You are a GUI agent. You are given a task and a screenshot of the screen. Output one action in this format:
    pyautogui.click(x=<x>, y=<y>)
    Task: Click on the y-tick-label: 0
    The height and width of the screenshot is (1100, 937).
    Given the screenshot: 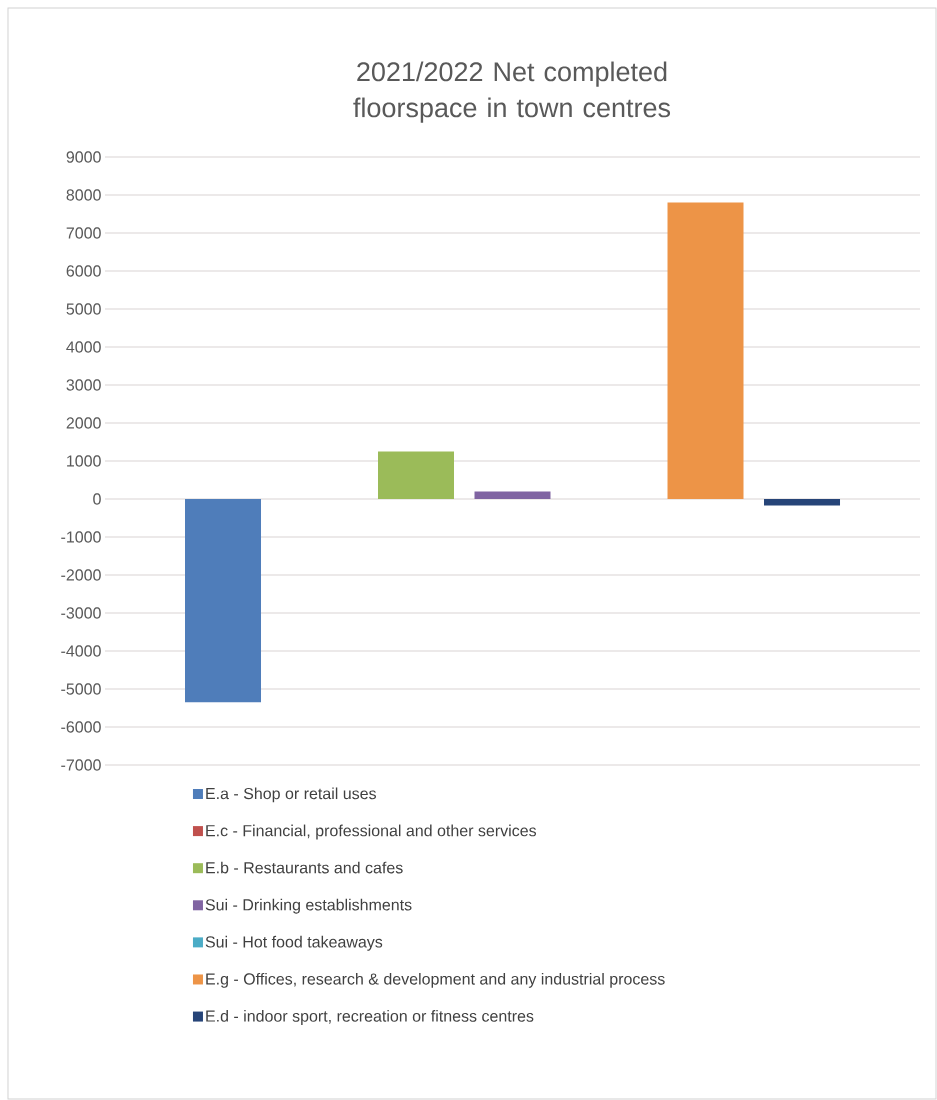 What is the action you would take?
    pyautogui.click(x=97, y=499)
    